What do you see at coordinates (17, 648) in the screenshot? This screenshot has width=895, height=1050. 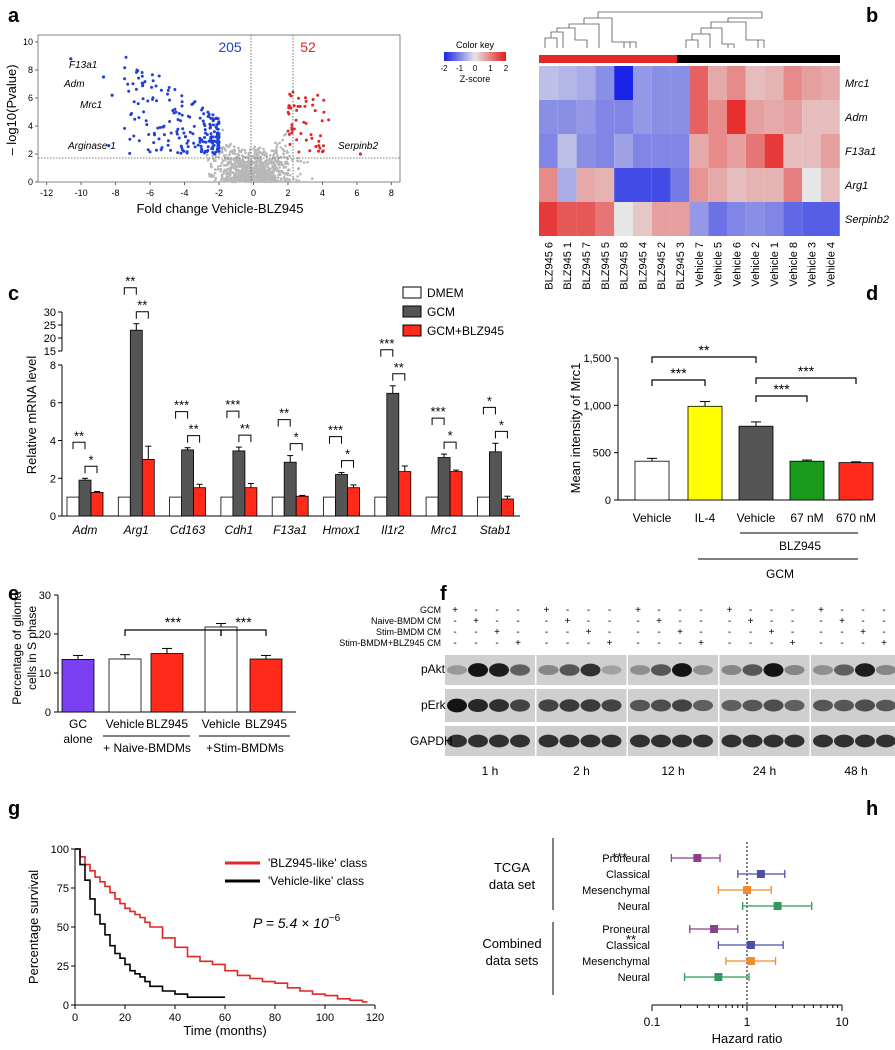 I see `e-ylabel-line1: Percentage of glioma` at bounding box center [17, 648].